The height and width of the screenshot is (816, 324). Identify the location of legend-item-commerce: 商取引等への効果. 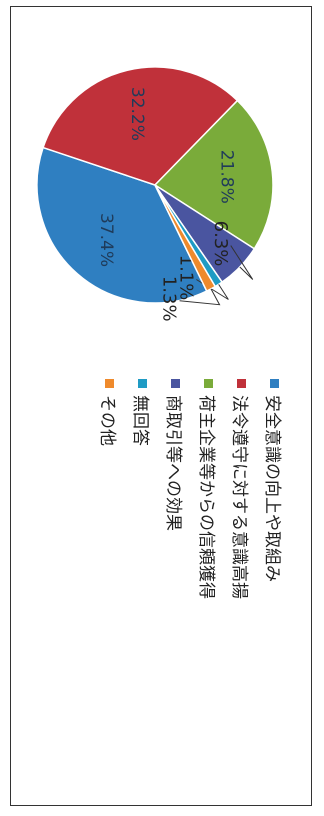
(175, 455).